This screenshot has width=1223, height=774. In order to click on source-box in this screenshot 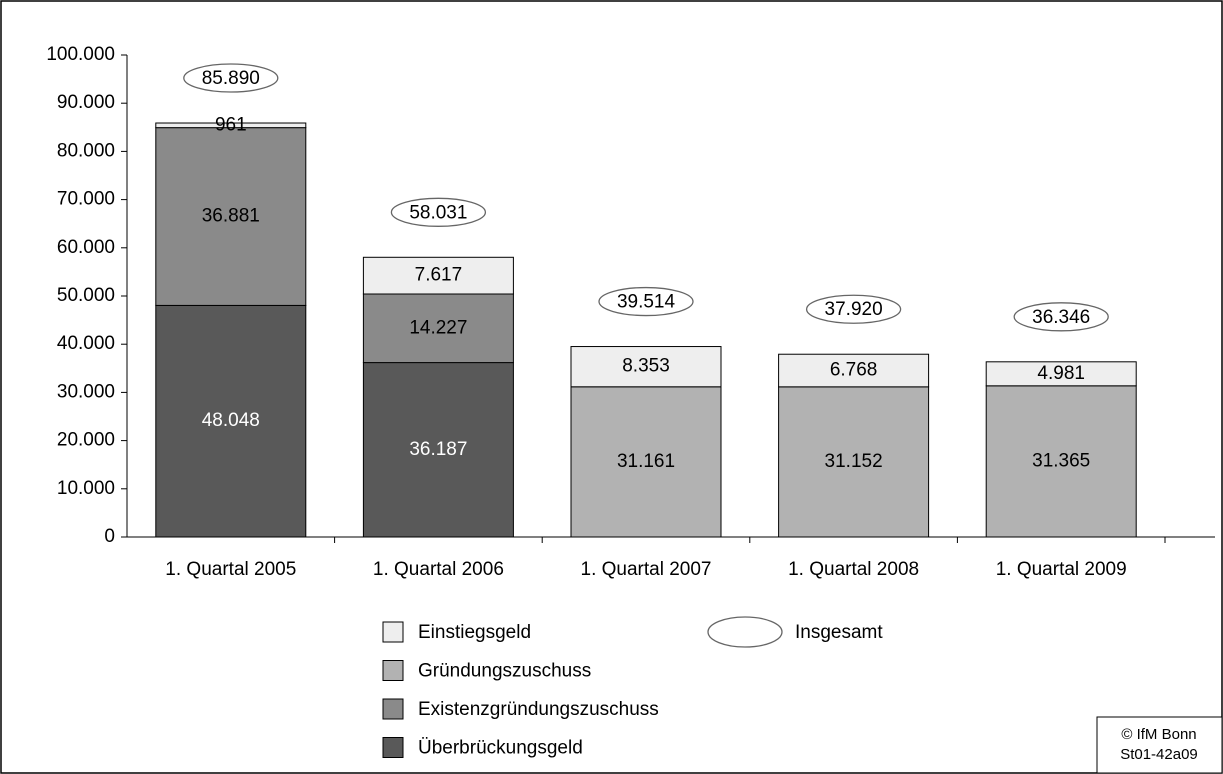, I will do `click(1159, 745)`.